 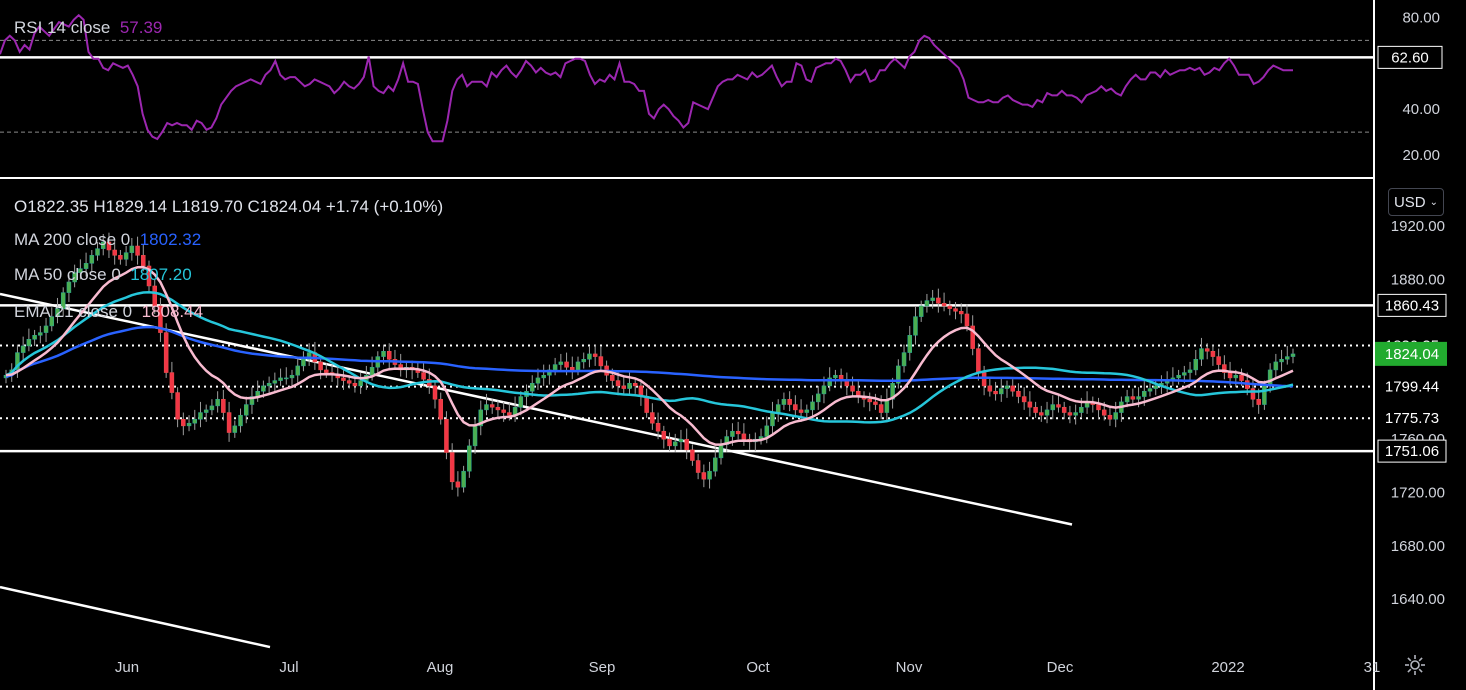 What do you see at coordinates (62, 27) in the screenshot?
I see `rsi-legend-name: RSI 14 close` at bounding box center [62, 27].